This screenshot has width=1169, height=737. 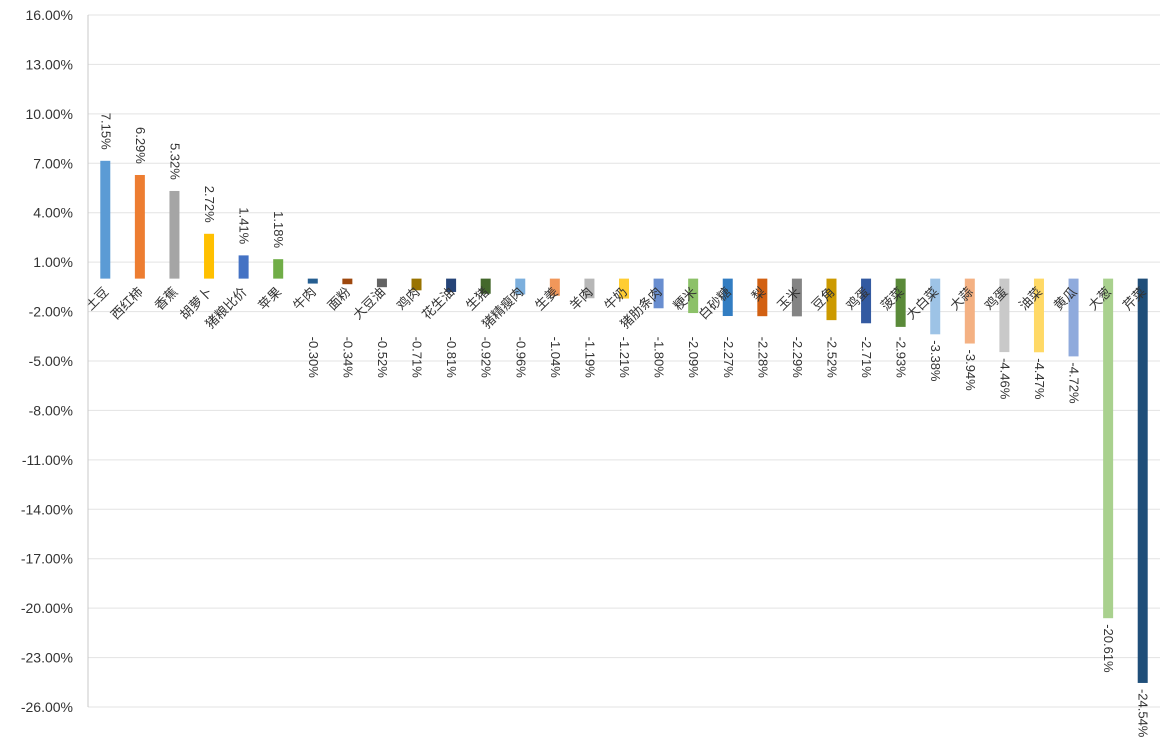 I want to click on y-tick-label: 16.00%, so click(x=49, y=15).